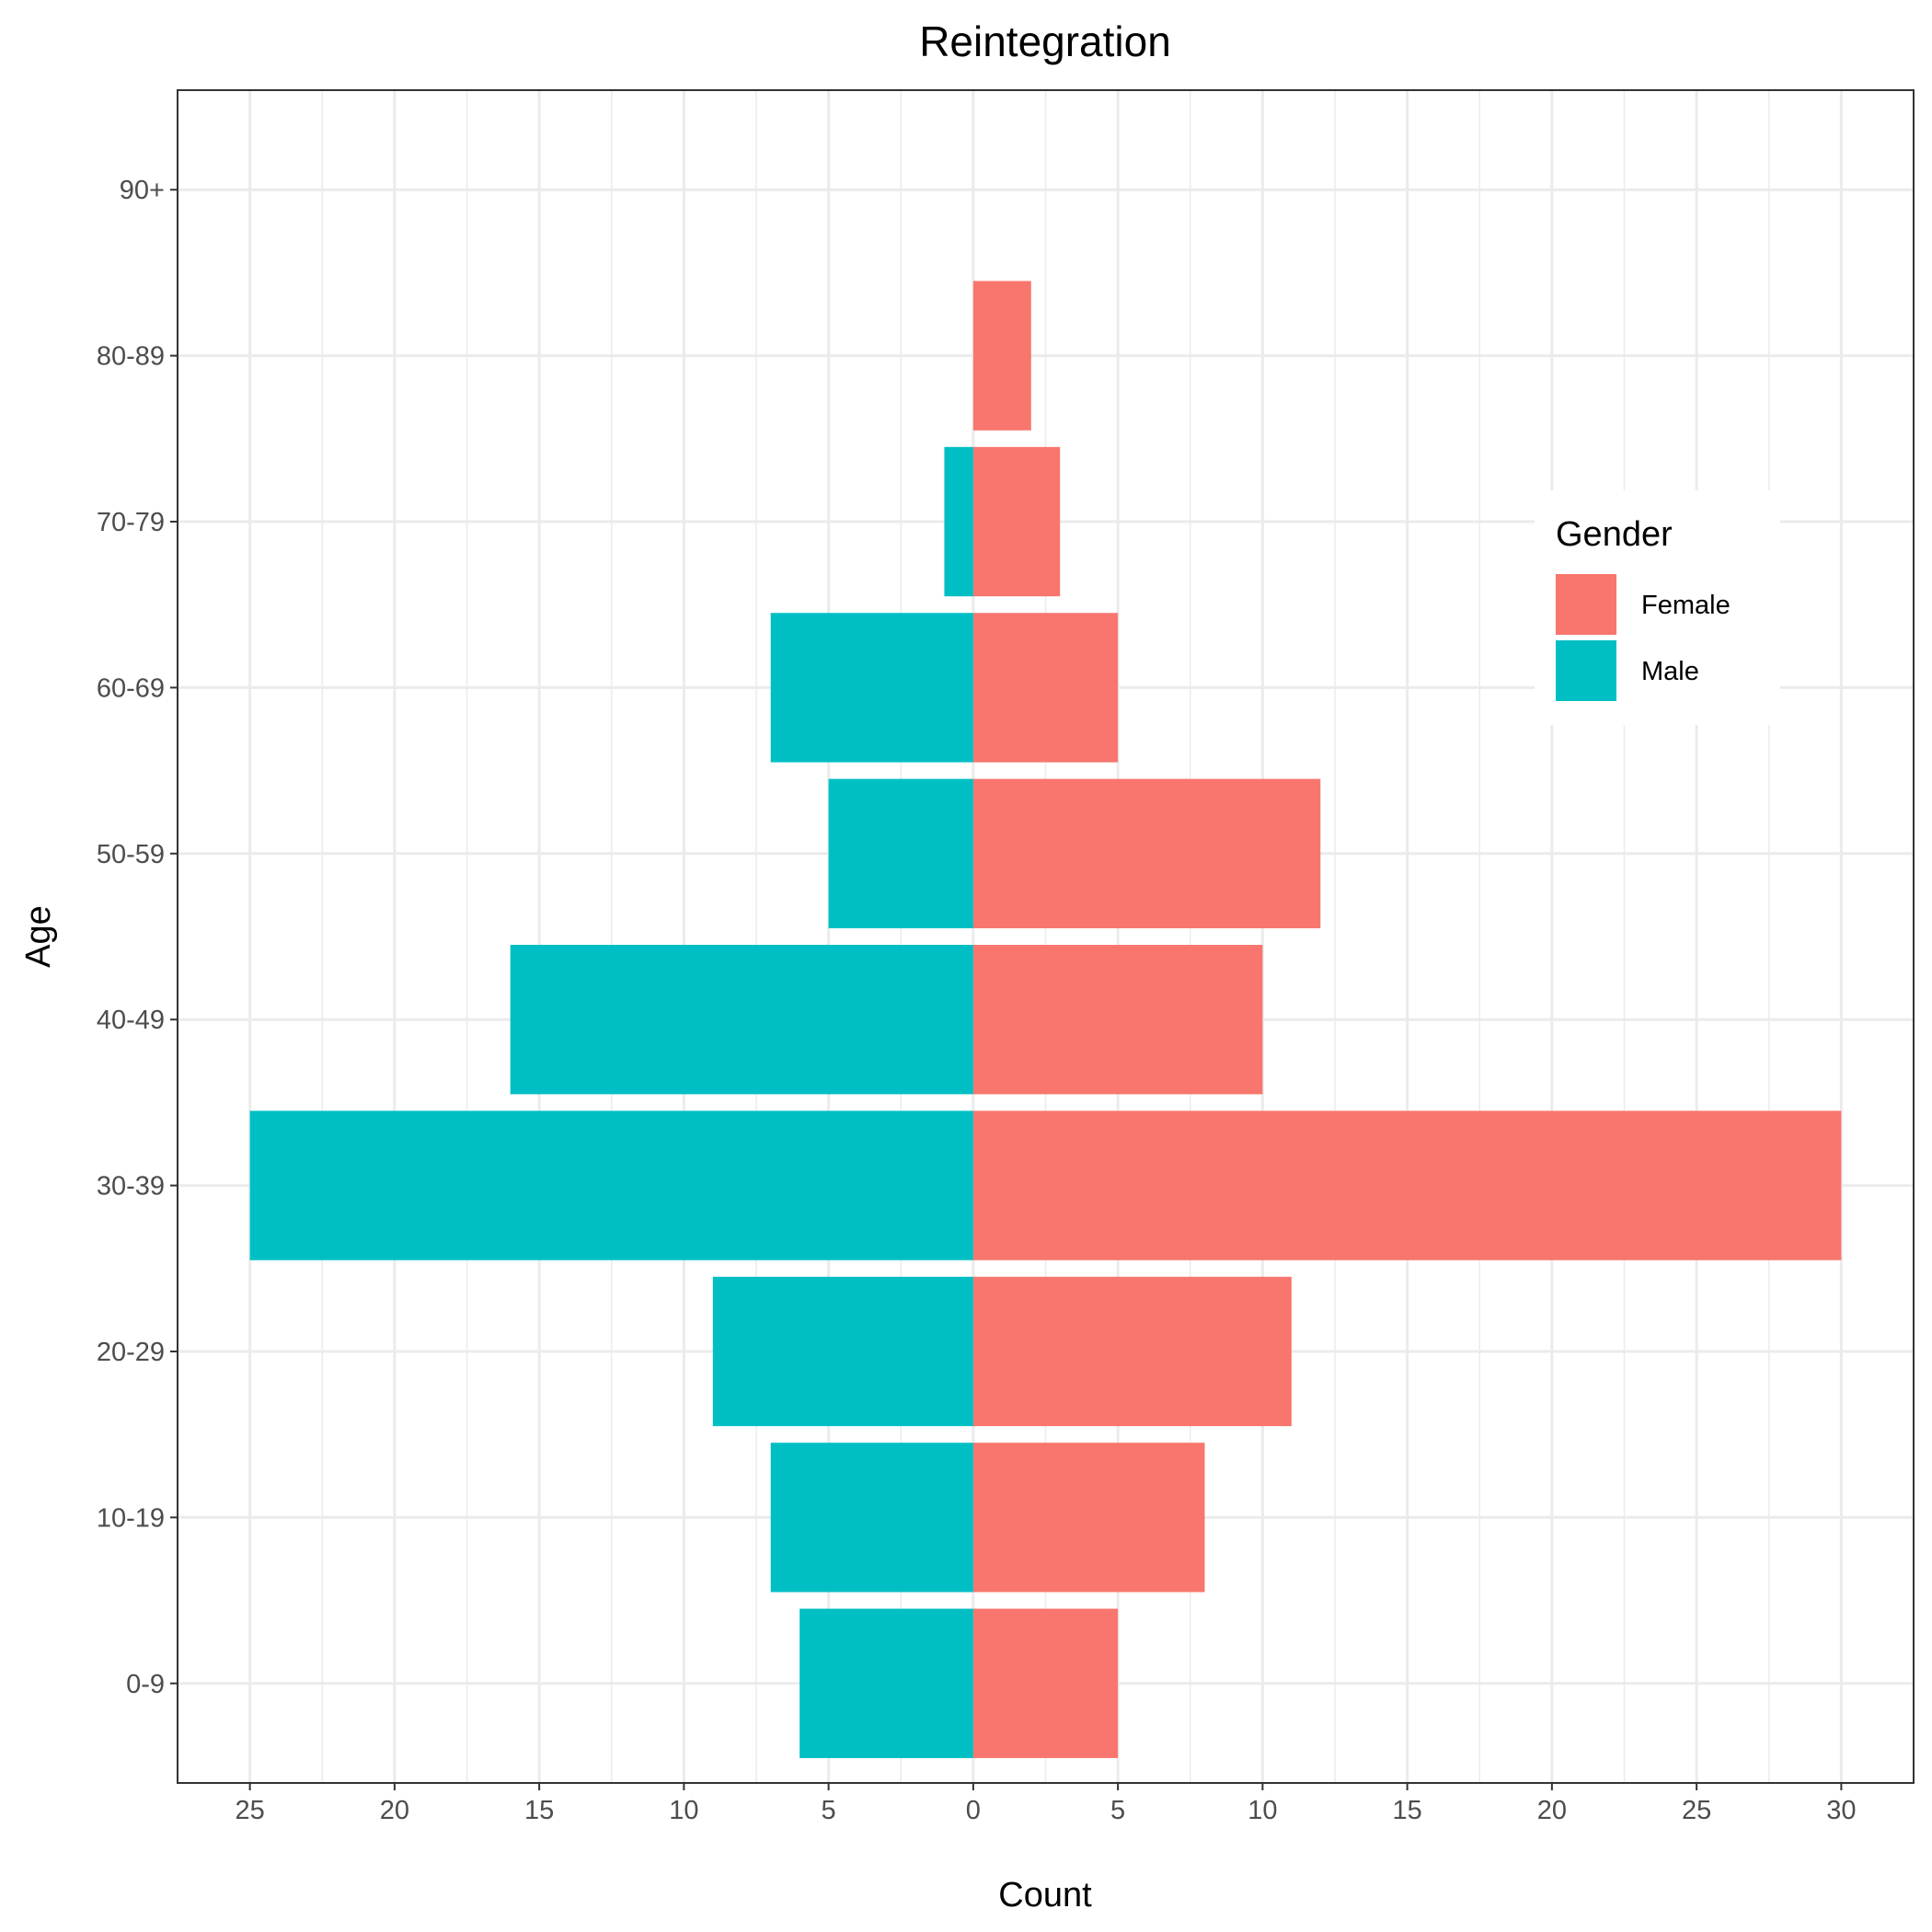 The width and height of the screenshot is (1932, 1932). I want to click on y-tick-label: 10-19, so click(131, 1518).